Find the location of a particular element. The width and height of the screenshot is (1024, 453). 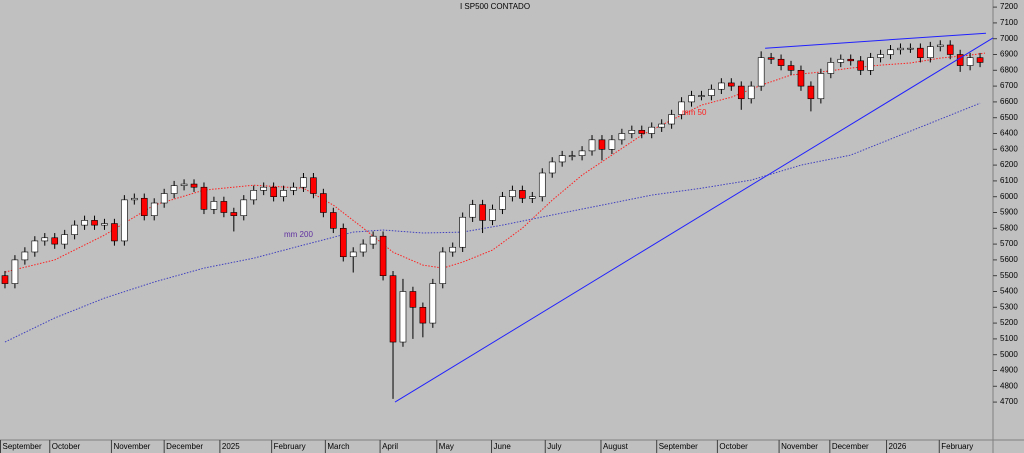

y-tick-label: 6500 is located at coordinates (1009, 117).